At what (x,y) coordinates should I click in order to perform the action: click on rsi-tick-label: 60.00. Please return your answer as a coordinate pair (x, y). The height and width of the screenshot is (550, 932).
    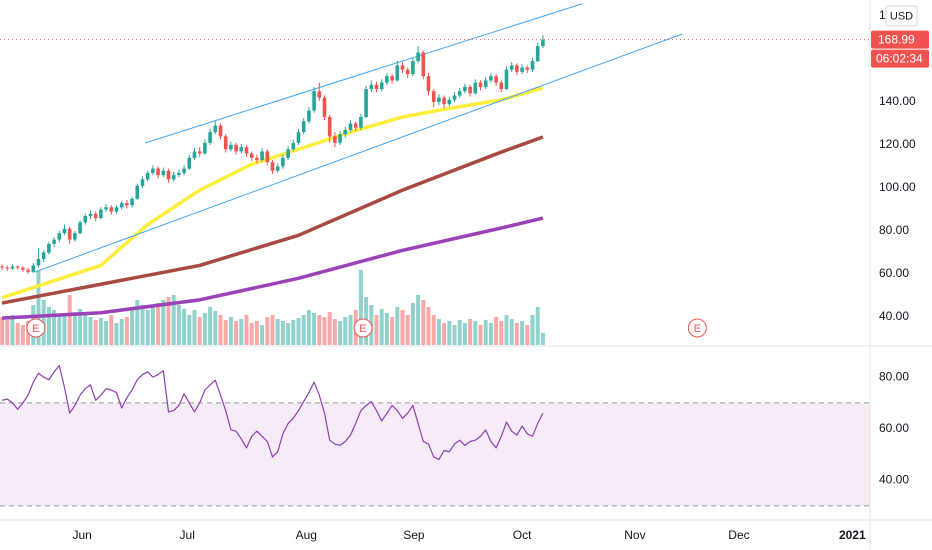
    Looking at the image, I should click on (894, 428).